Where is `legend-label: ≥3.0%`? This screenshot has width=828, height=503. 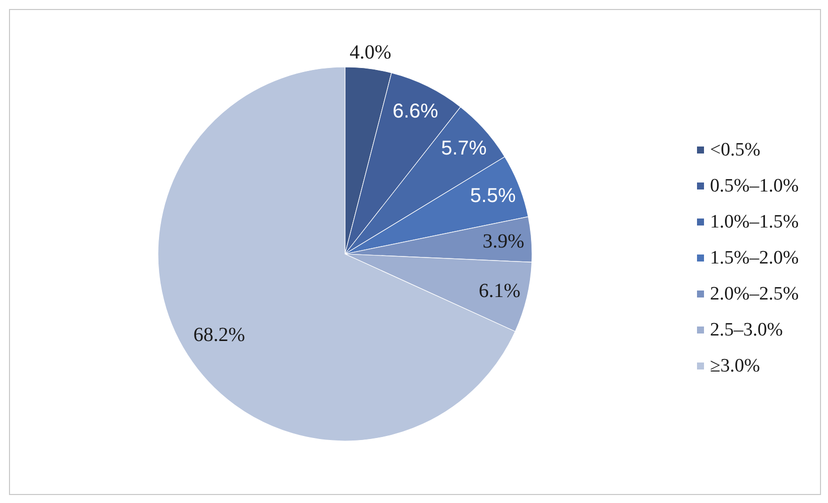 legend-label: ≥3.0% is located at coordinates (735, 366).